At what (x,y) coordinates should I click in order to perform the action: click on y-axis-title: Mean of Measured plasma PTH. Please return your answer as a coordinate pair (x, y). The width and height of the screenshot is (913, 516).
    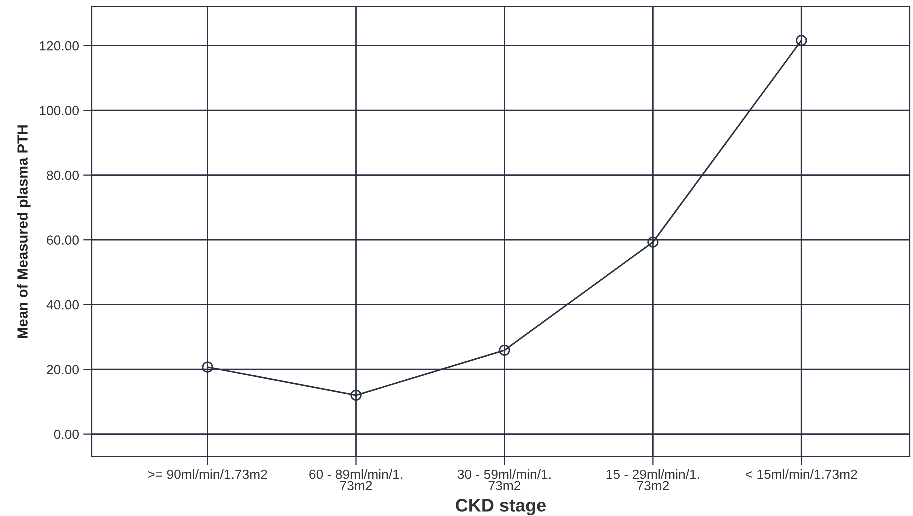
    Looking at the image, I should click on (24, 232).